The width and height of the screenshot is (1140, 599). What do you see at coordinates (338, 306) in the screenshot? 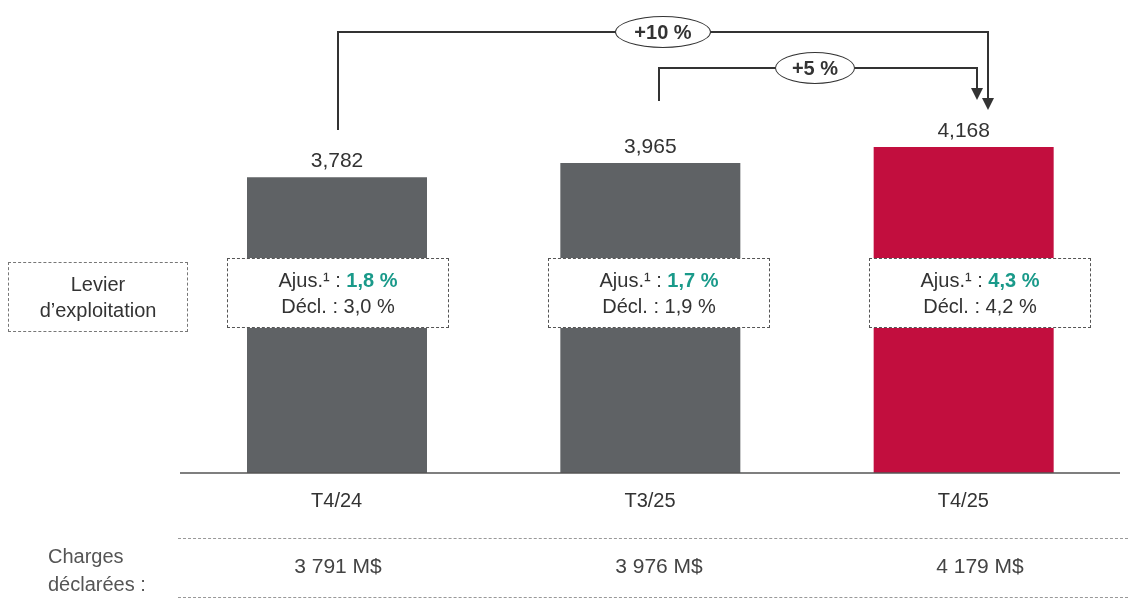
I see `annotation: Décl. : 3,0 %` at bounding box center [338, 306].